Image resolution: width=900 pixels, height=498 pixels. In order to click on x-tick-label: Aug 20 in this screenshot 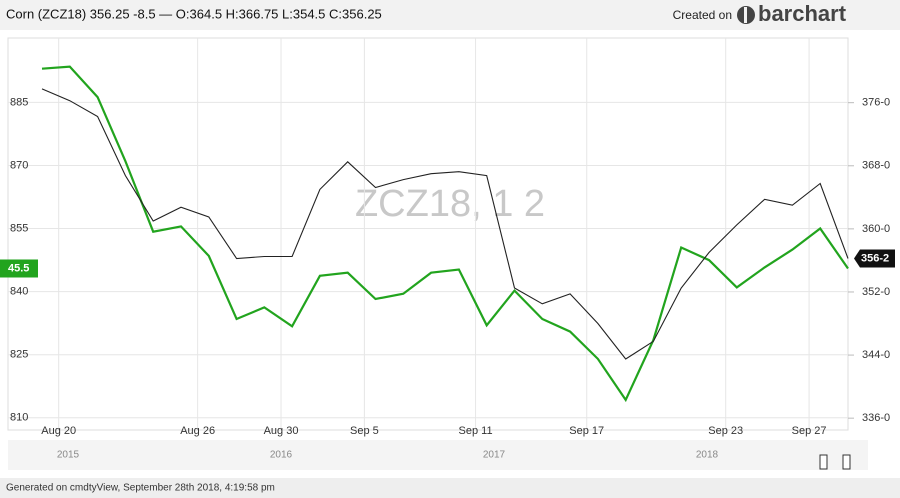, I will do `click(58, 431)`.